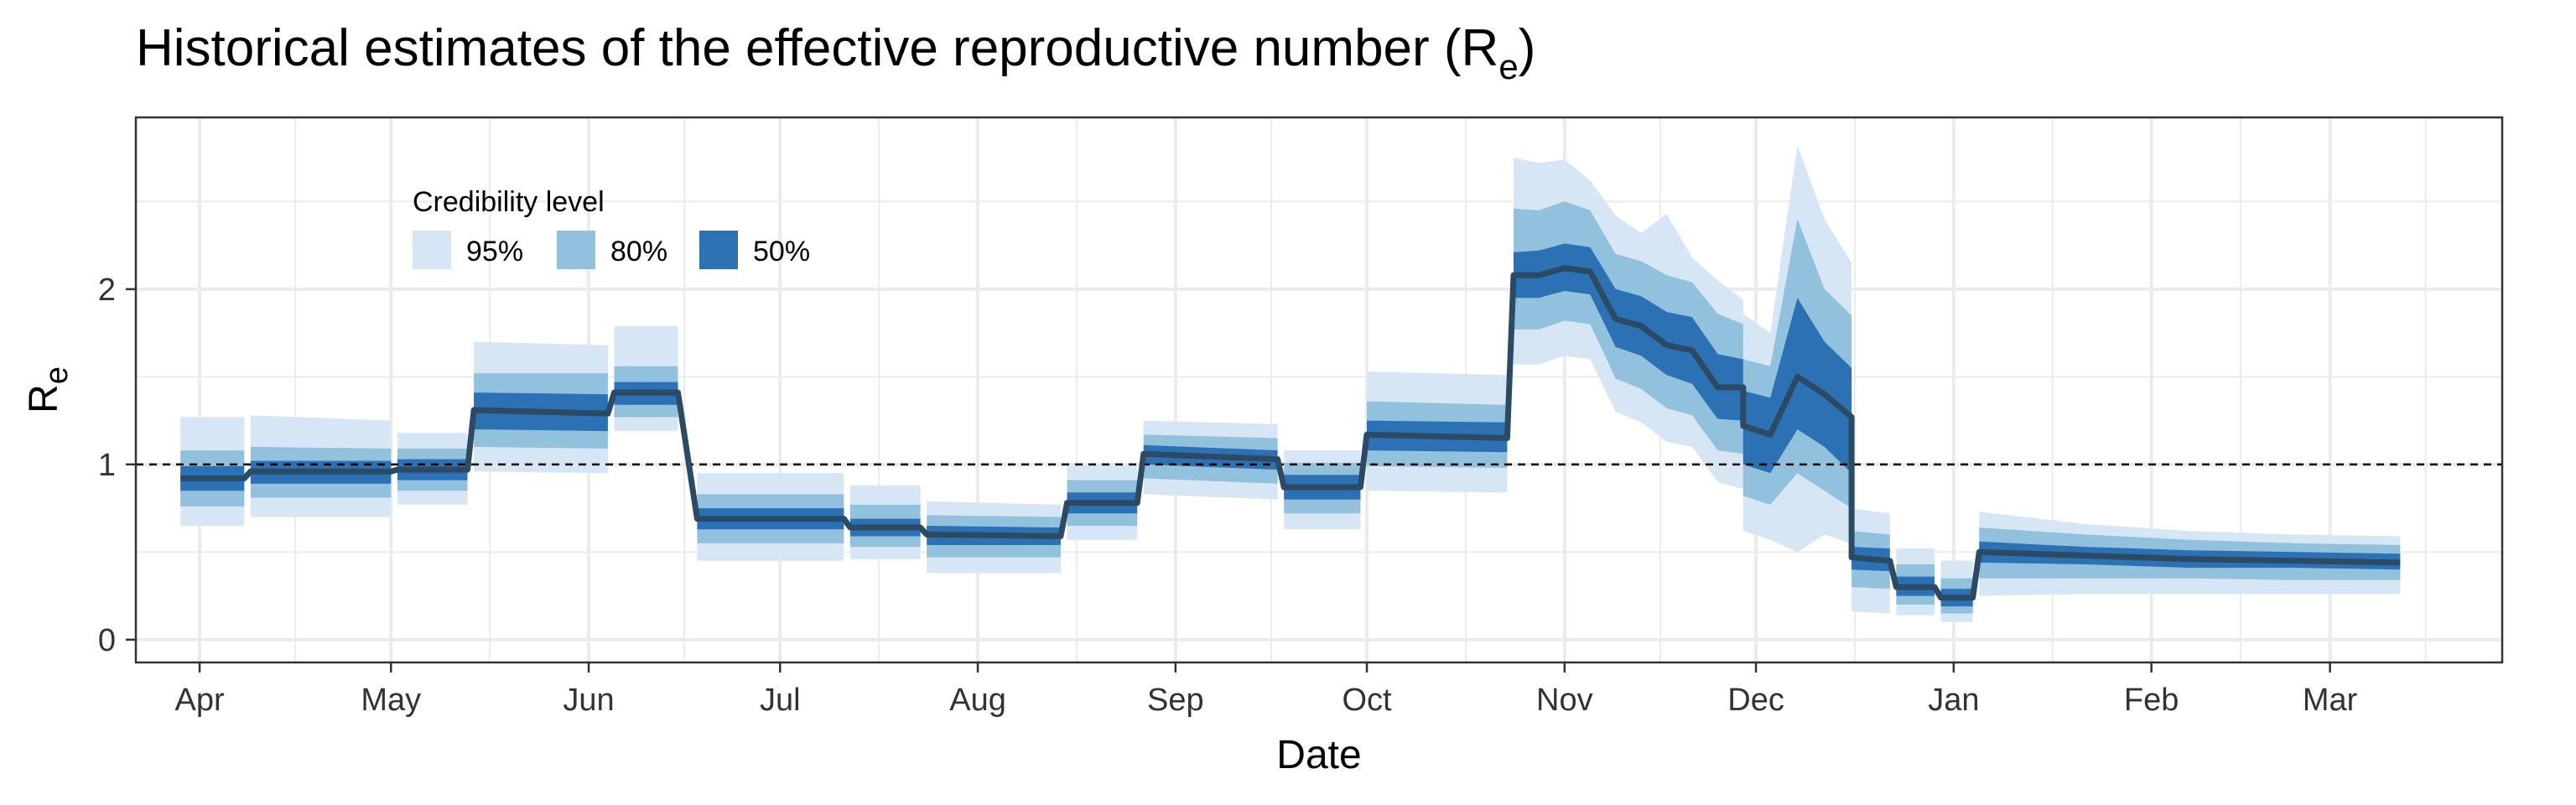  Describe the element at coordinates (1508, 66) in the screenshot. I see `chart-title-subscript: e` at that location.